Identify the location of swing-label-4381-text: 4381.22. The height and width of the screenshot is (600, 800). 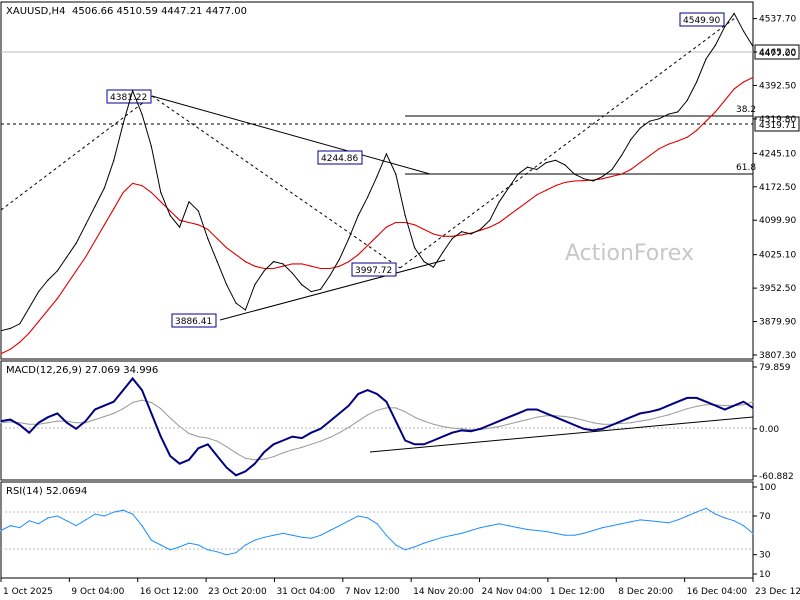
(128, 98).